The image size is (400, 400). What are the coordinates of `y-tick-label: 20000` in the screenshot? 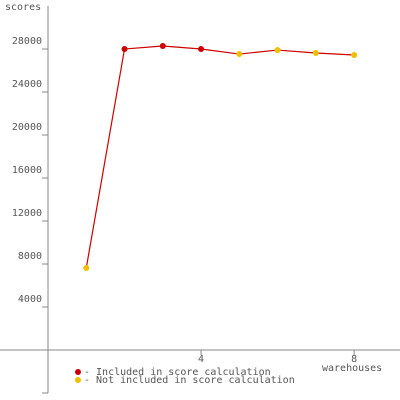 It's located at (27, 127).